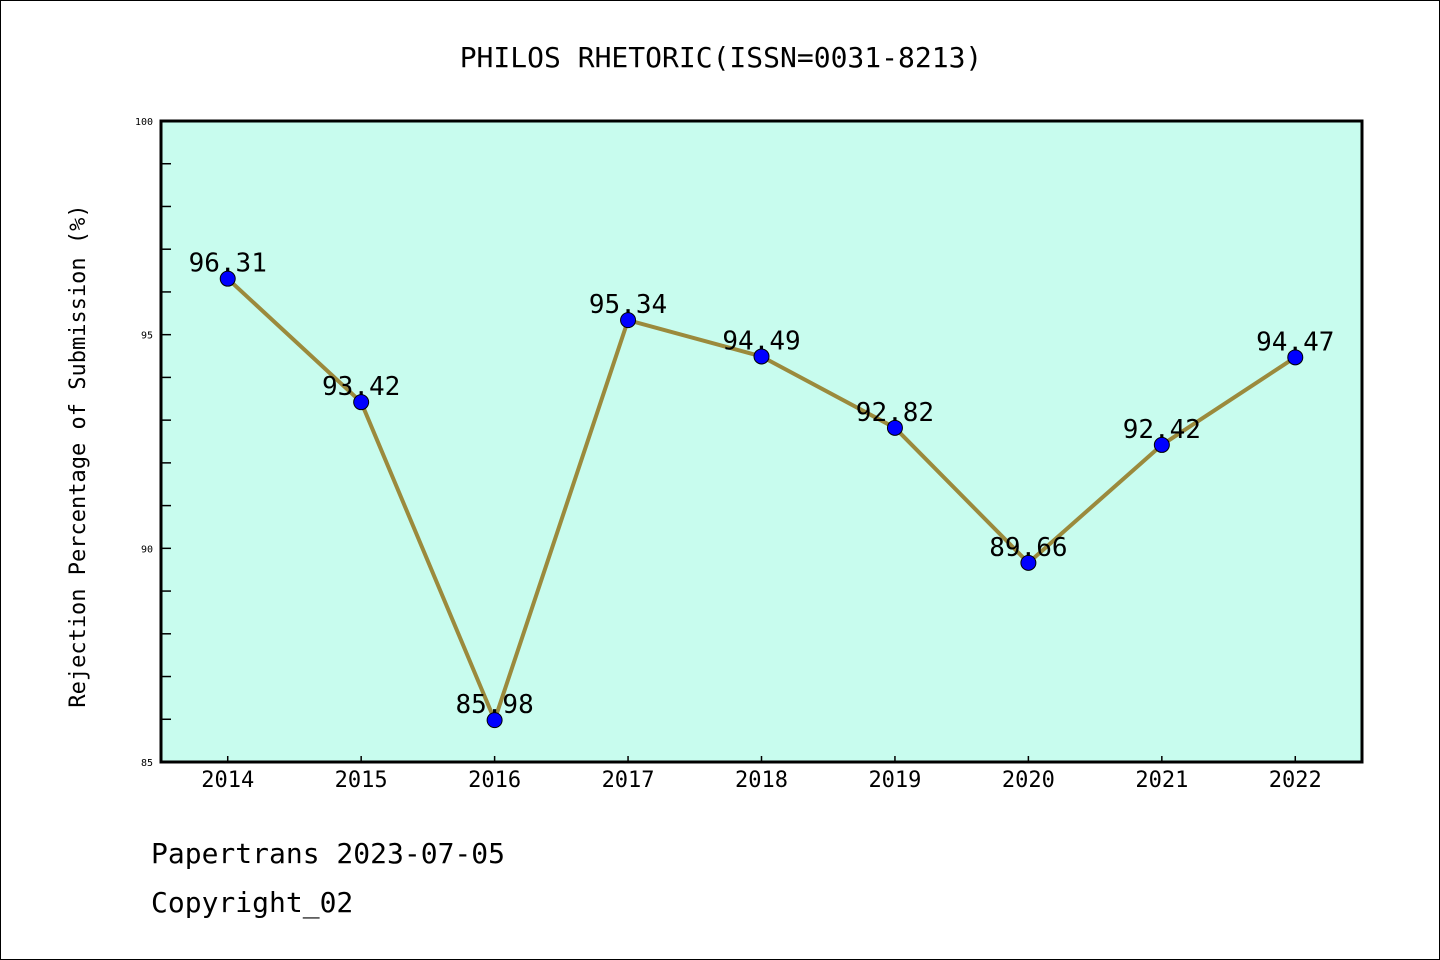 The width and height of the screenshot is (1440, 960). What do you see at coordinates (721, 57) in the screenshot?
I see `chart-title: PHILOS RHETORIC(ISSN=0031-8213)` at bounding box center [721, 57].